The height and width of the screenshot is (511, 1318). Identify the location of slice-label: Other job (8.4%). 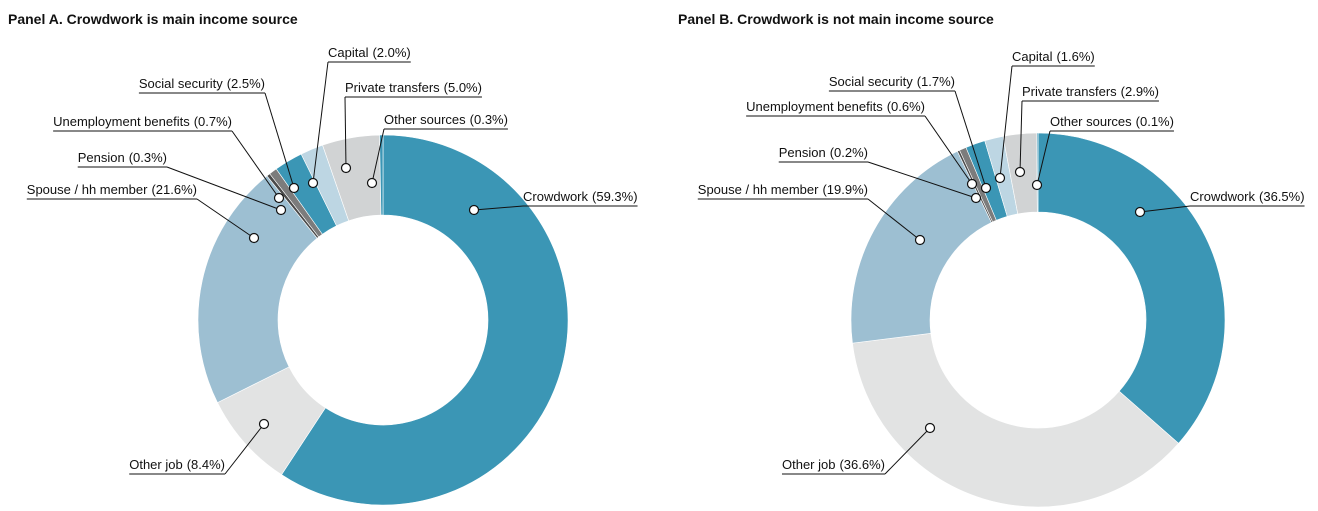
(177, 464).